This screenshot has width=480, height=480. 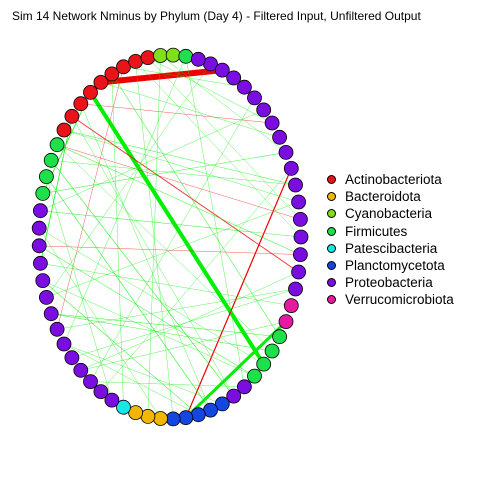 I want to click on legend-label: Firmicutes, so click(x=376, y=231).